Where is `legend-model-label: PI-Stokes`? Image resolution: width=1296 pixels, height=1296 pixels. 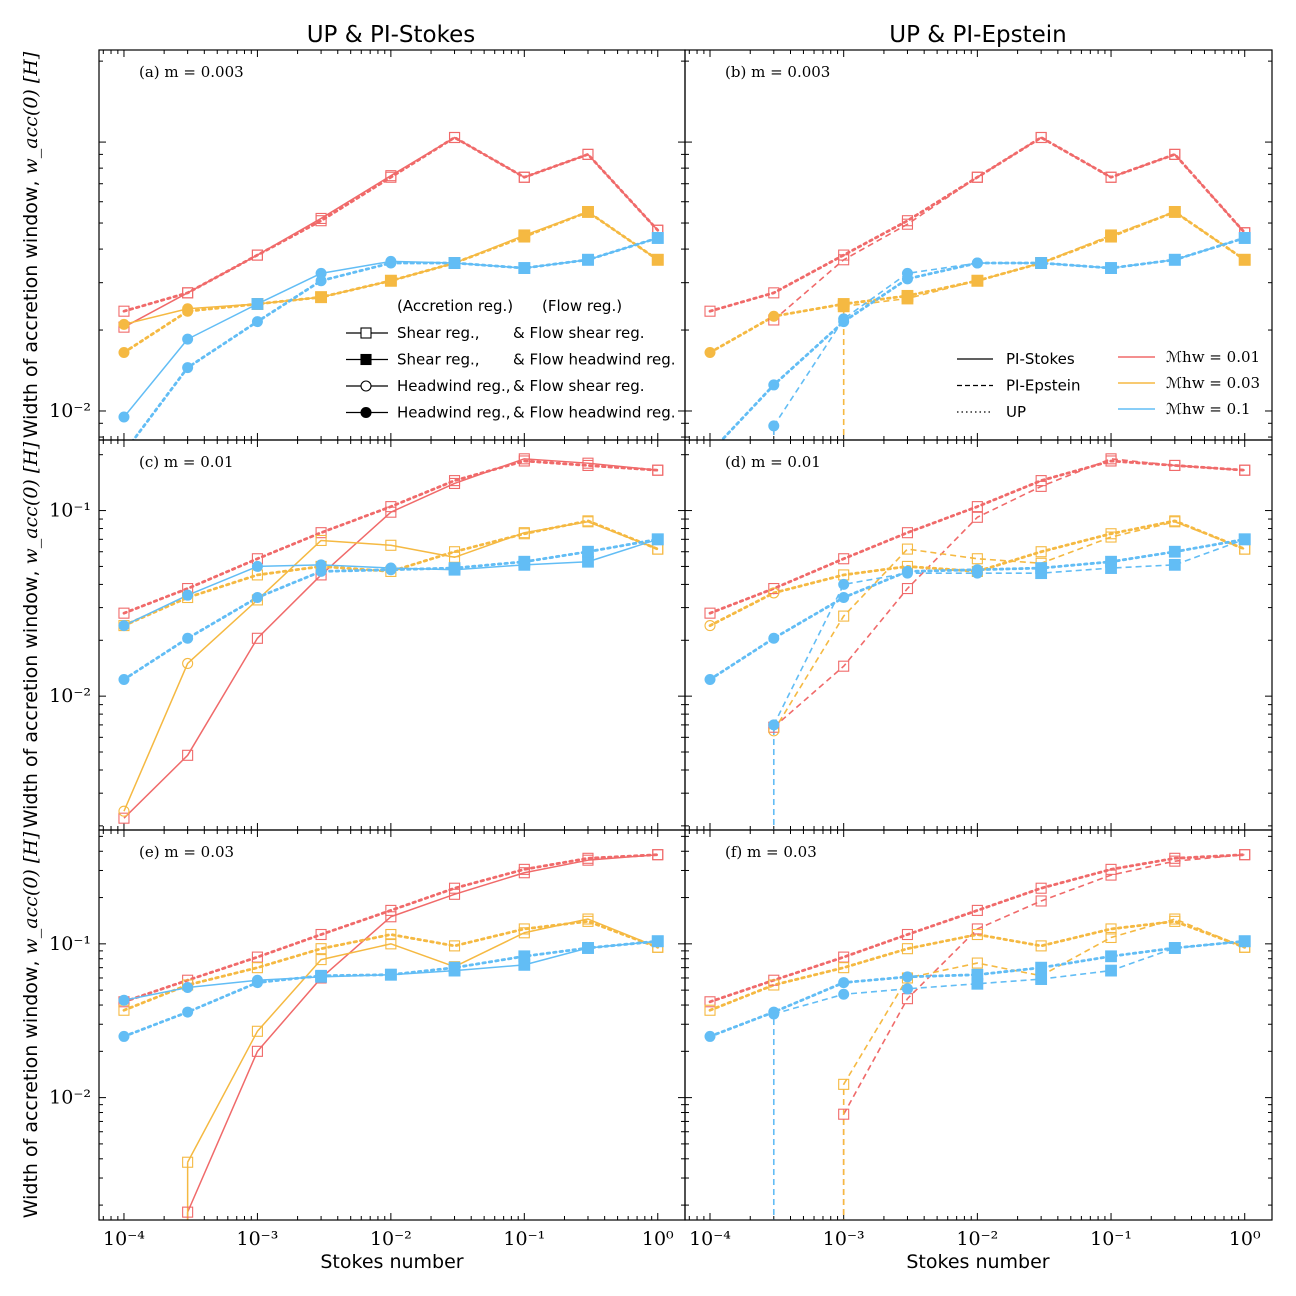 legend-model-label: PI-Stokes is located at coordinates (1040, 359).